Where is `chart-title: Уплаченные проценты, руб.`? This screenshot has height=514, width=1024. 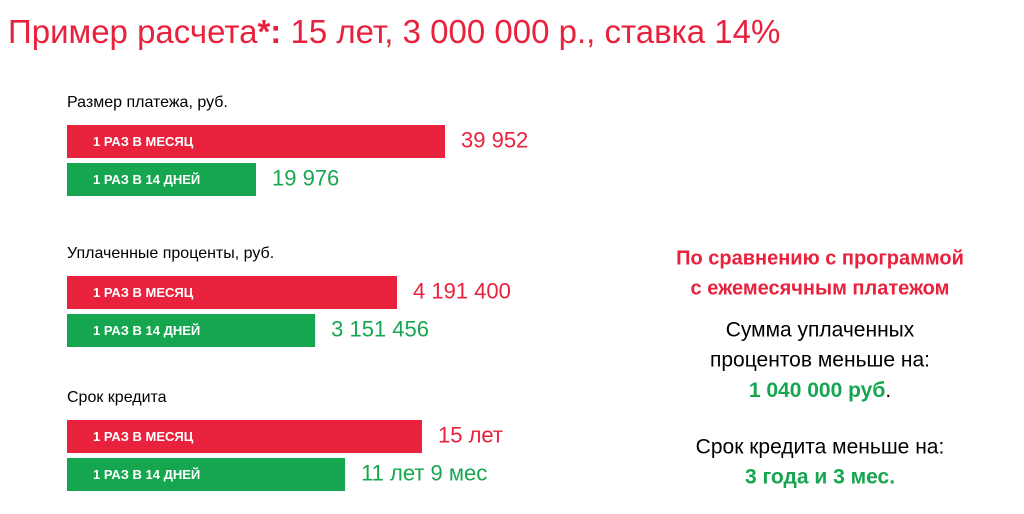
chart-title: Уплаченные проценты, руб. is located at coordinates (170, 253).